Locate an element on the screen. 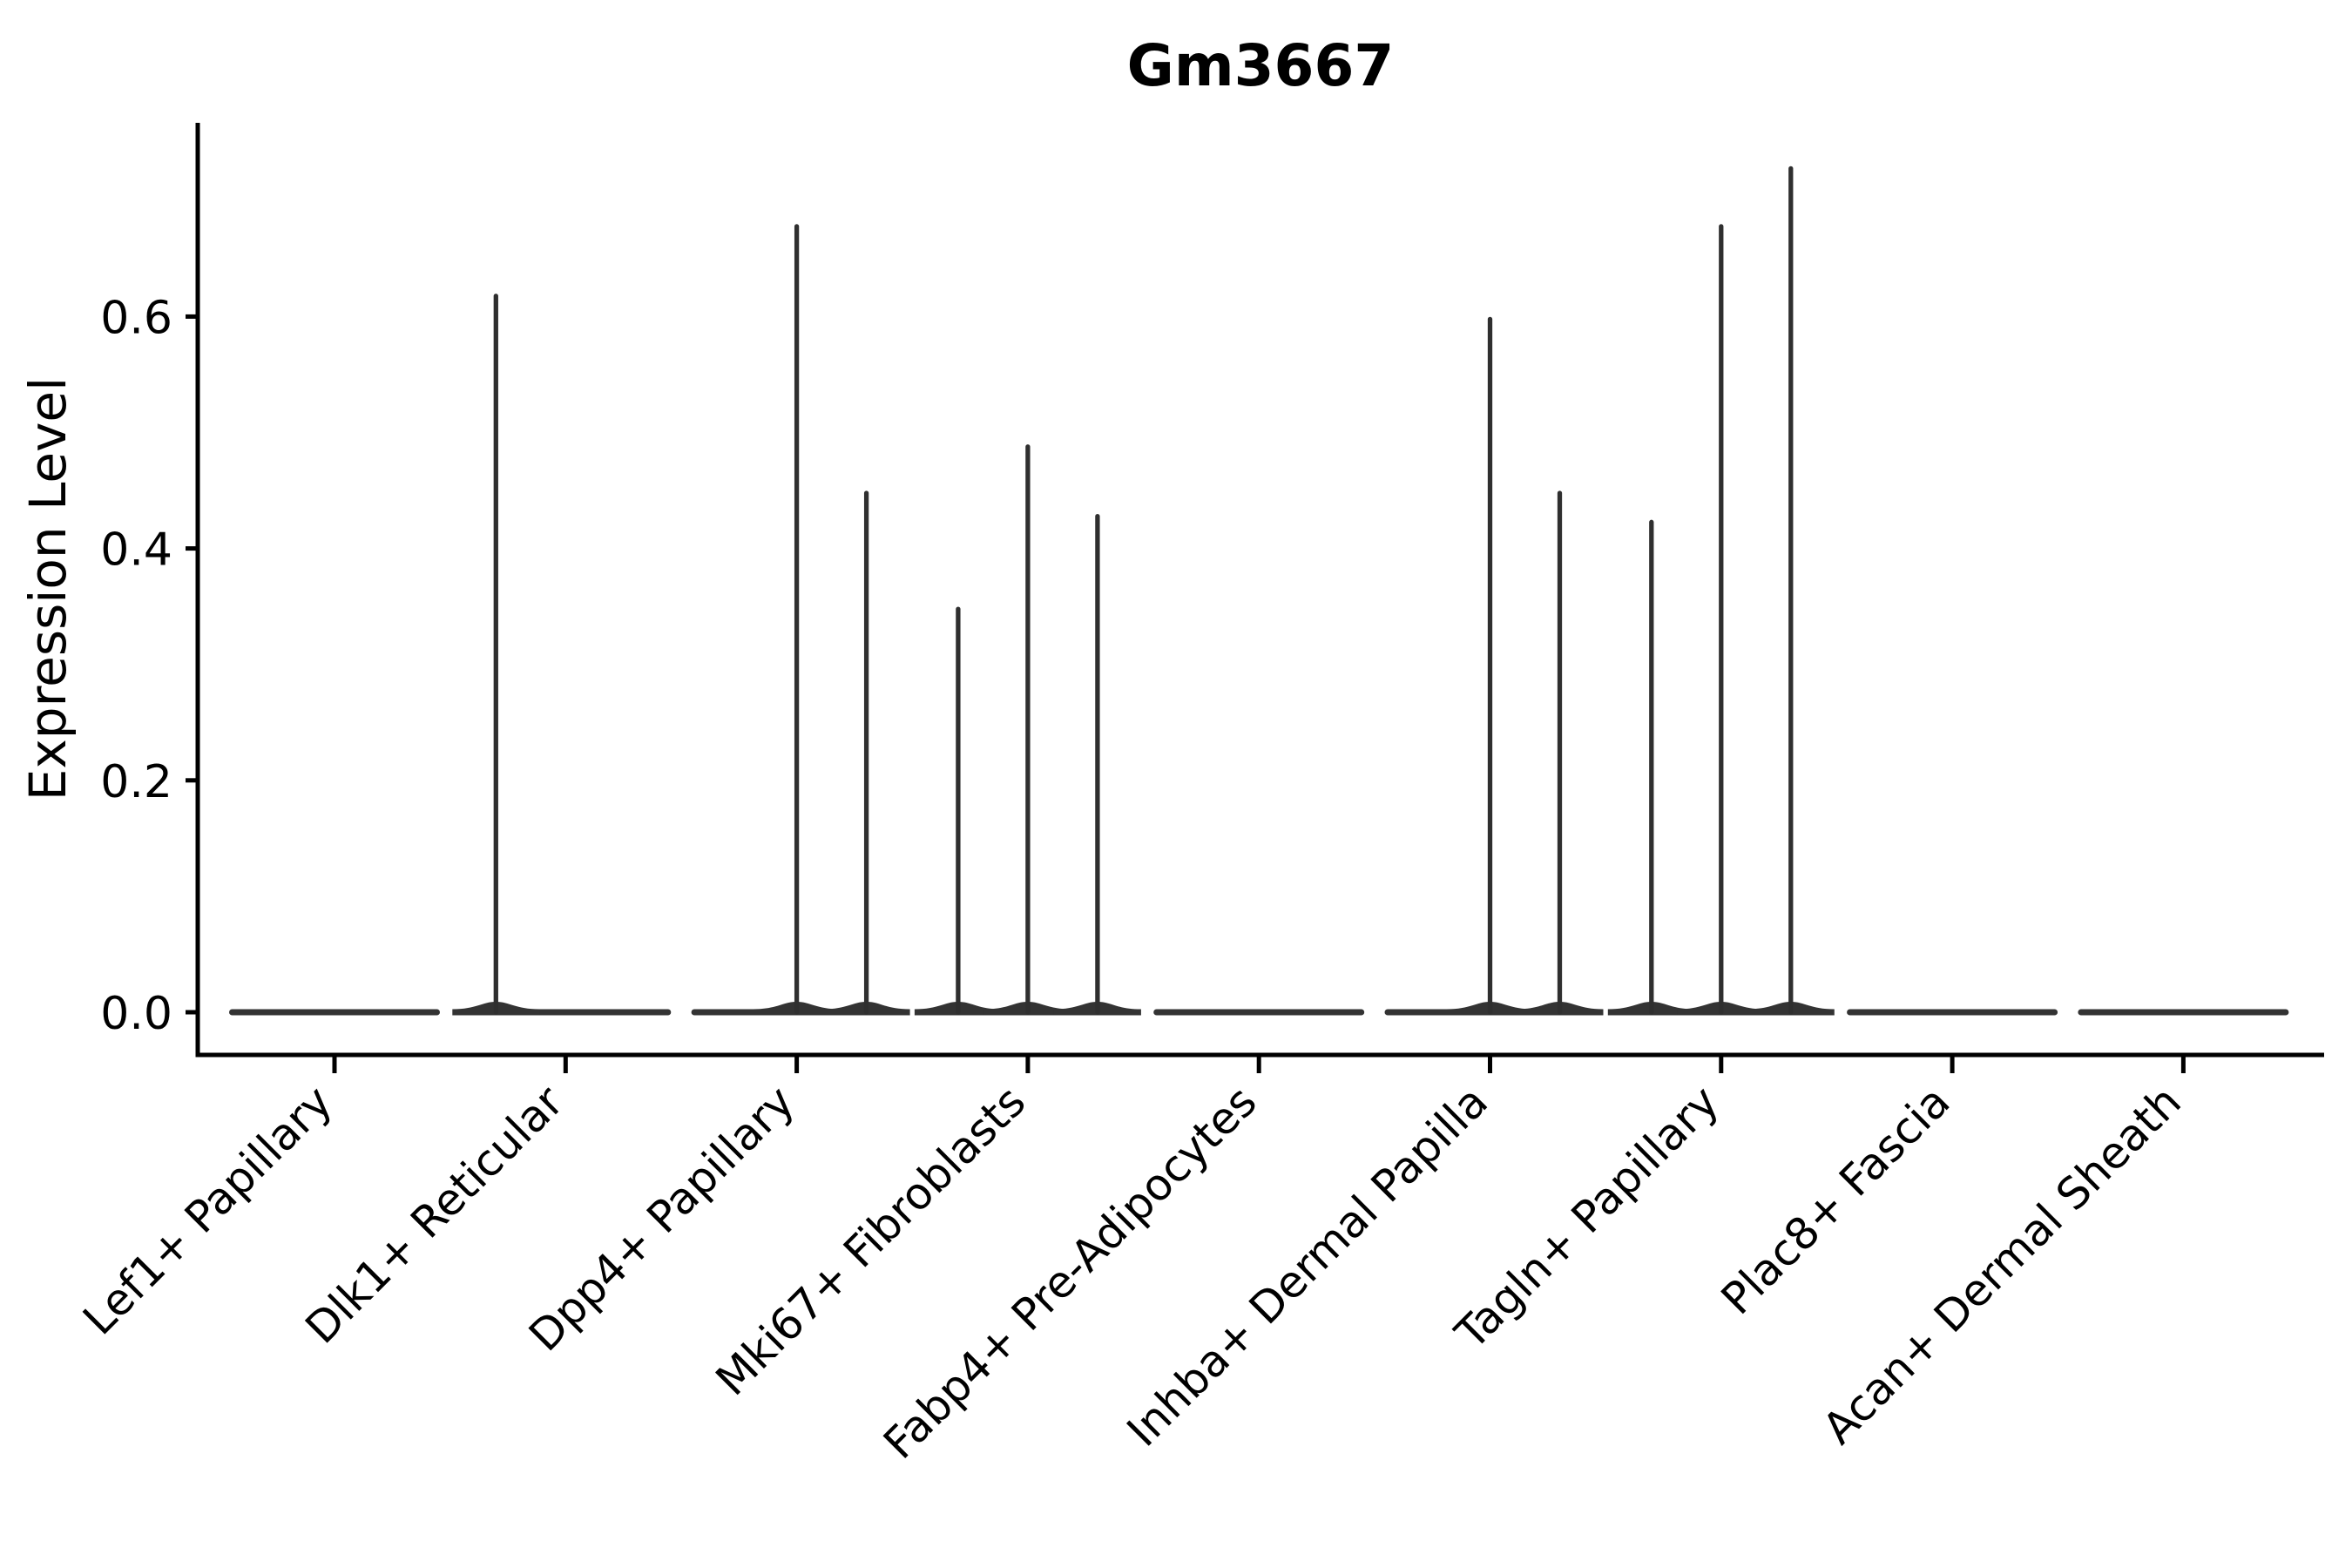 Image resolution: width=2352 pixels, height=1568 pixels. y-tick-label-0.2: 0.2 is located at coordinates (136, 782).